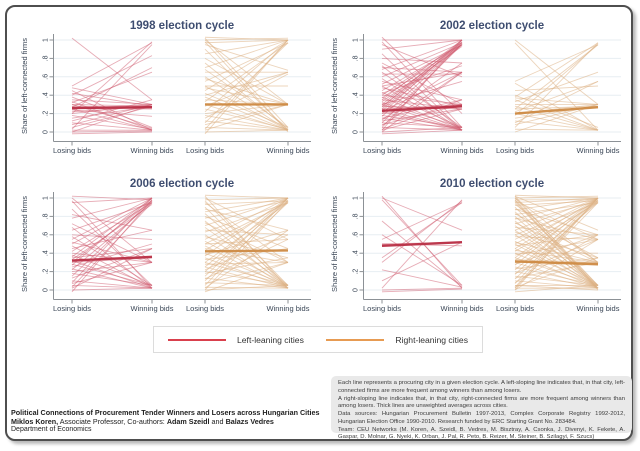 The width and height of the screenshot is (640, 451). I want to click on right-average-line, so click(556, 110).